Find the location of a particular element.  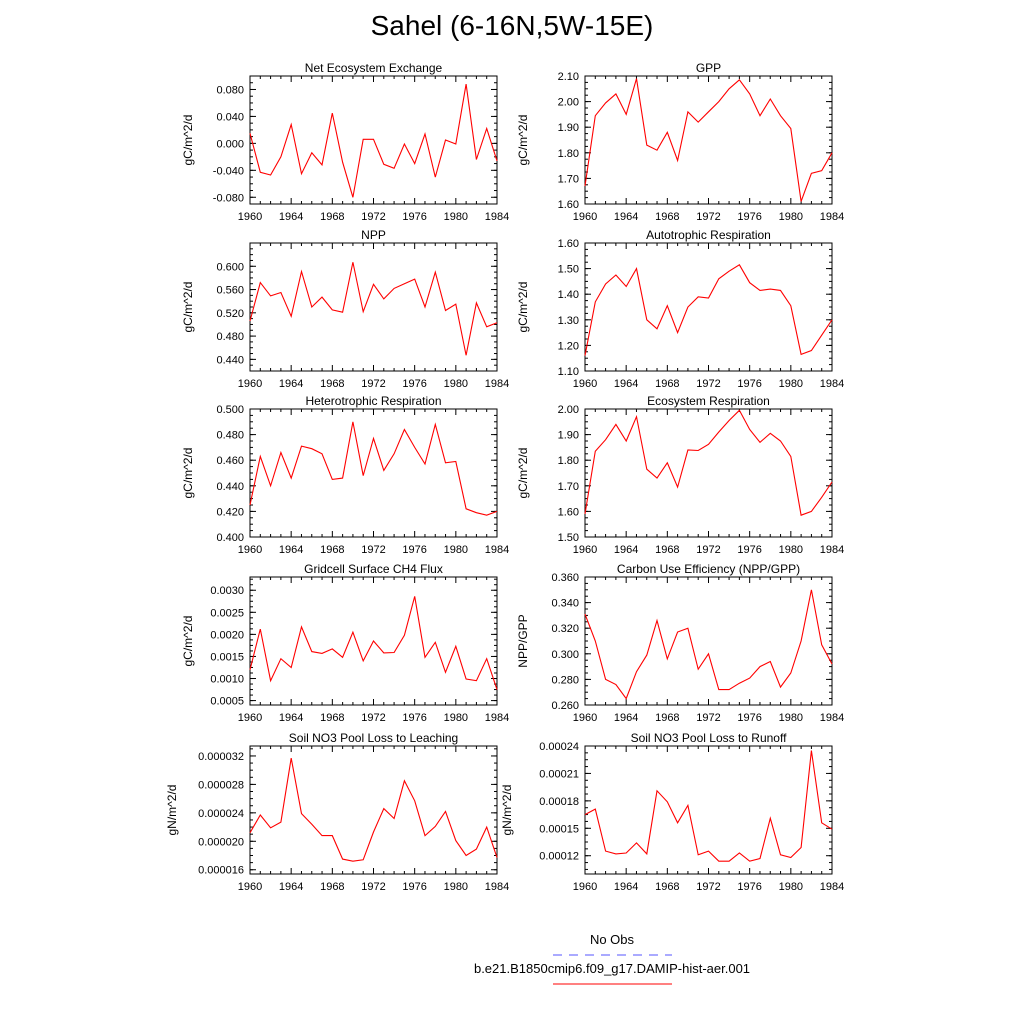

y-tick-label: 0.00012 is located at coordinates (559, 857).